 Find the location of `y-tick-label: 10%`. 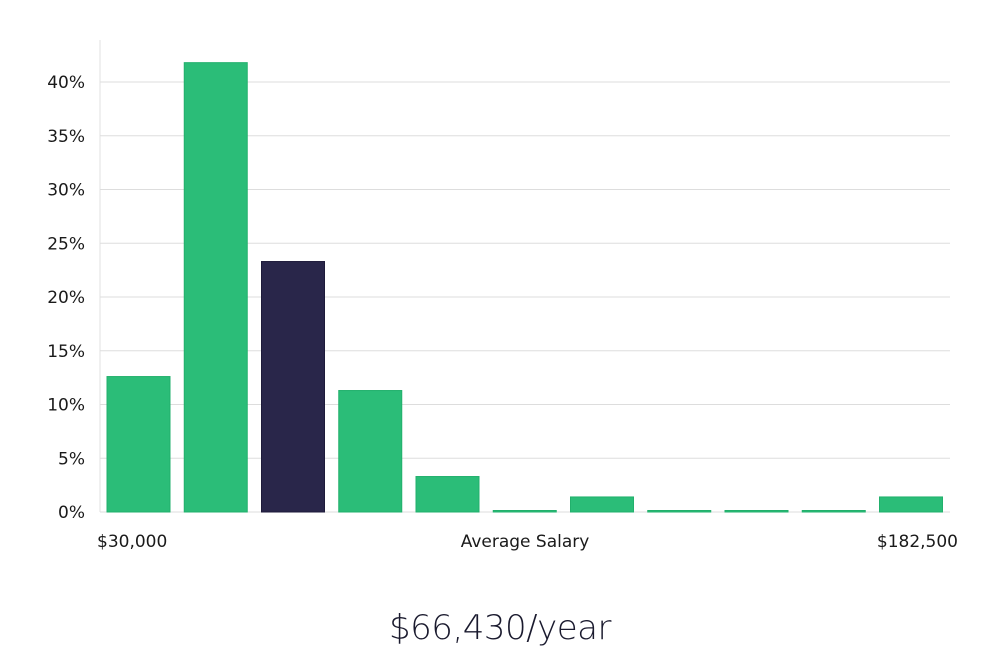

y-tick-label: 10% is located at coordinates (66, 406).